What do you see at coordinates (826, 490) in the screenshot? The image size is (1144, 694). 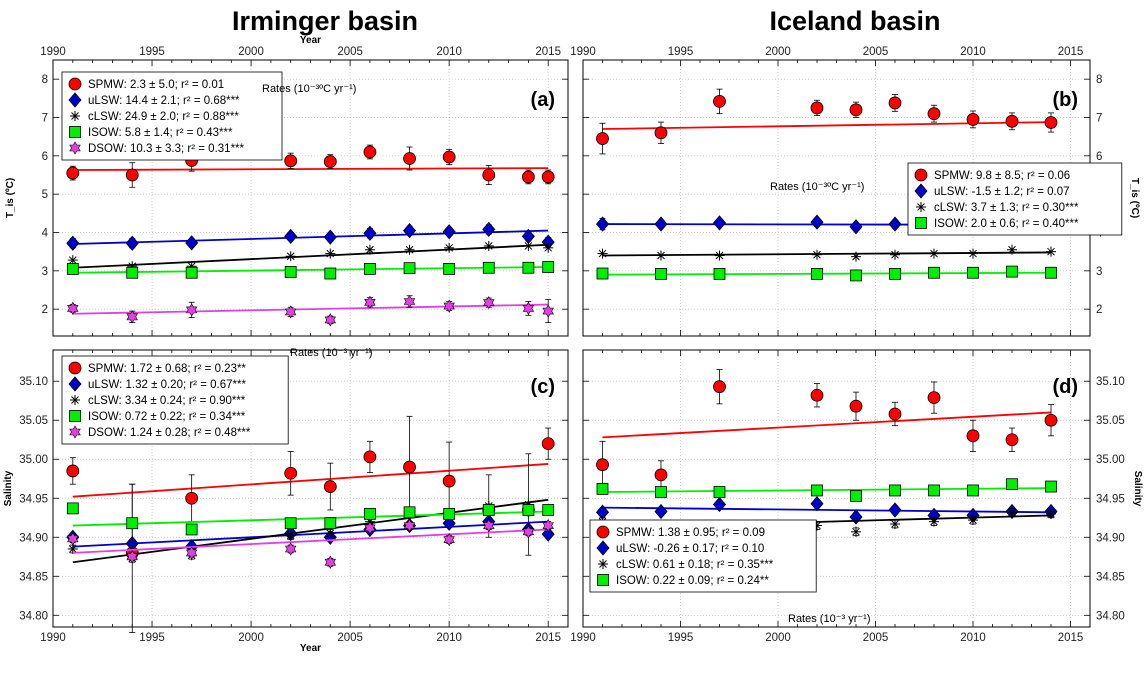 I see `series-ISOW` at bounding box center [826, 490].